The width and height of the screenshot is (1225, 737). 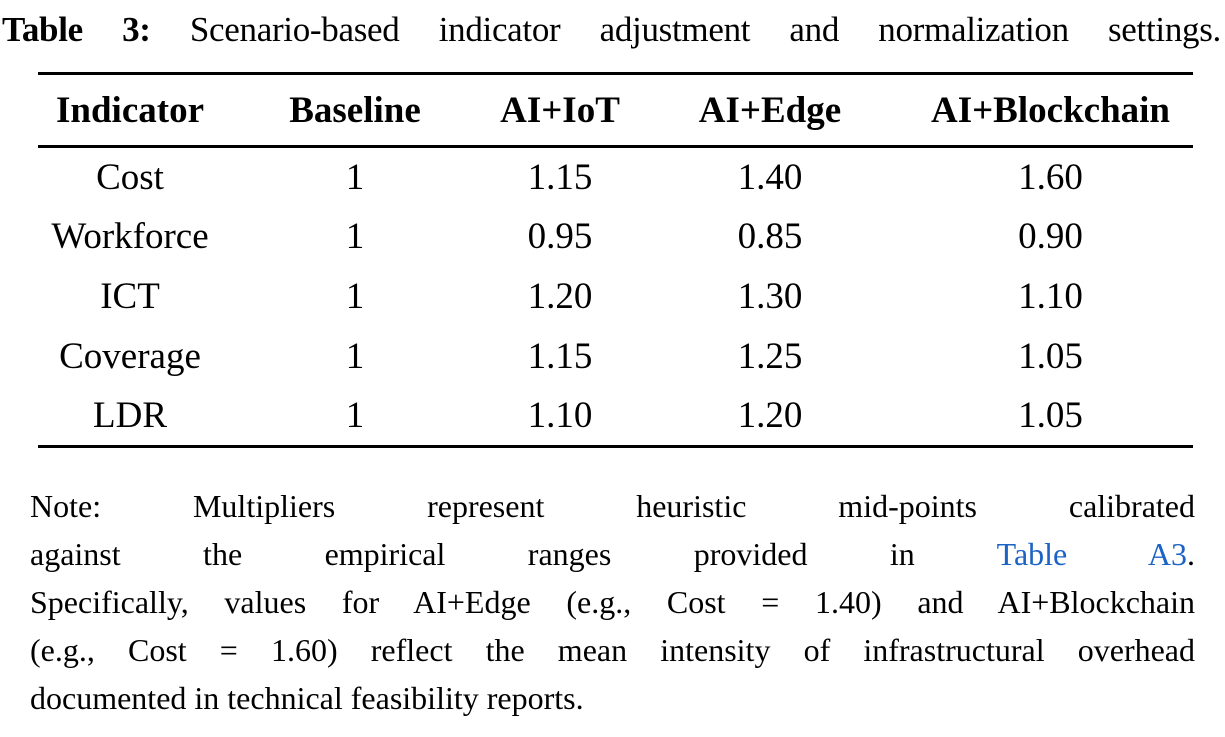 I want to click on note-line-2-prefix: against the empirical ranges provided in, so click(x=472, y=554).